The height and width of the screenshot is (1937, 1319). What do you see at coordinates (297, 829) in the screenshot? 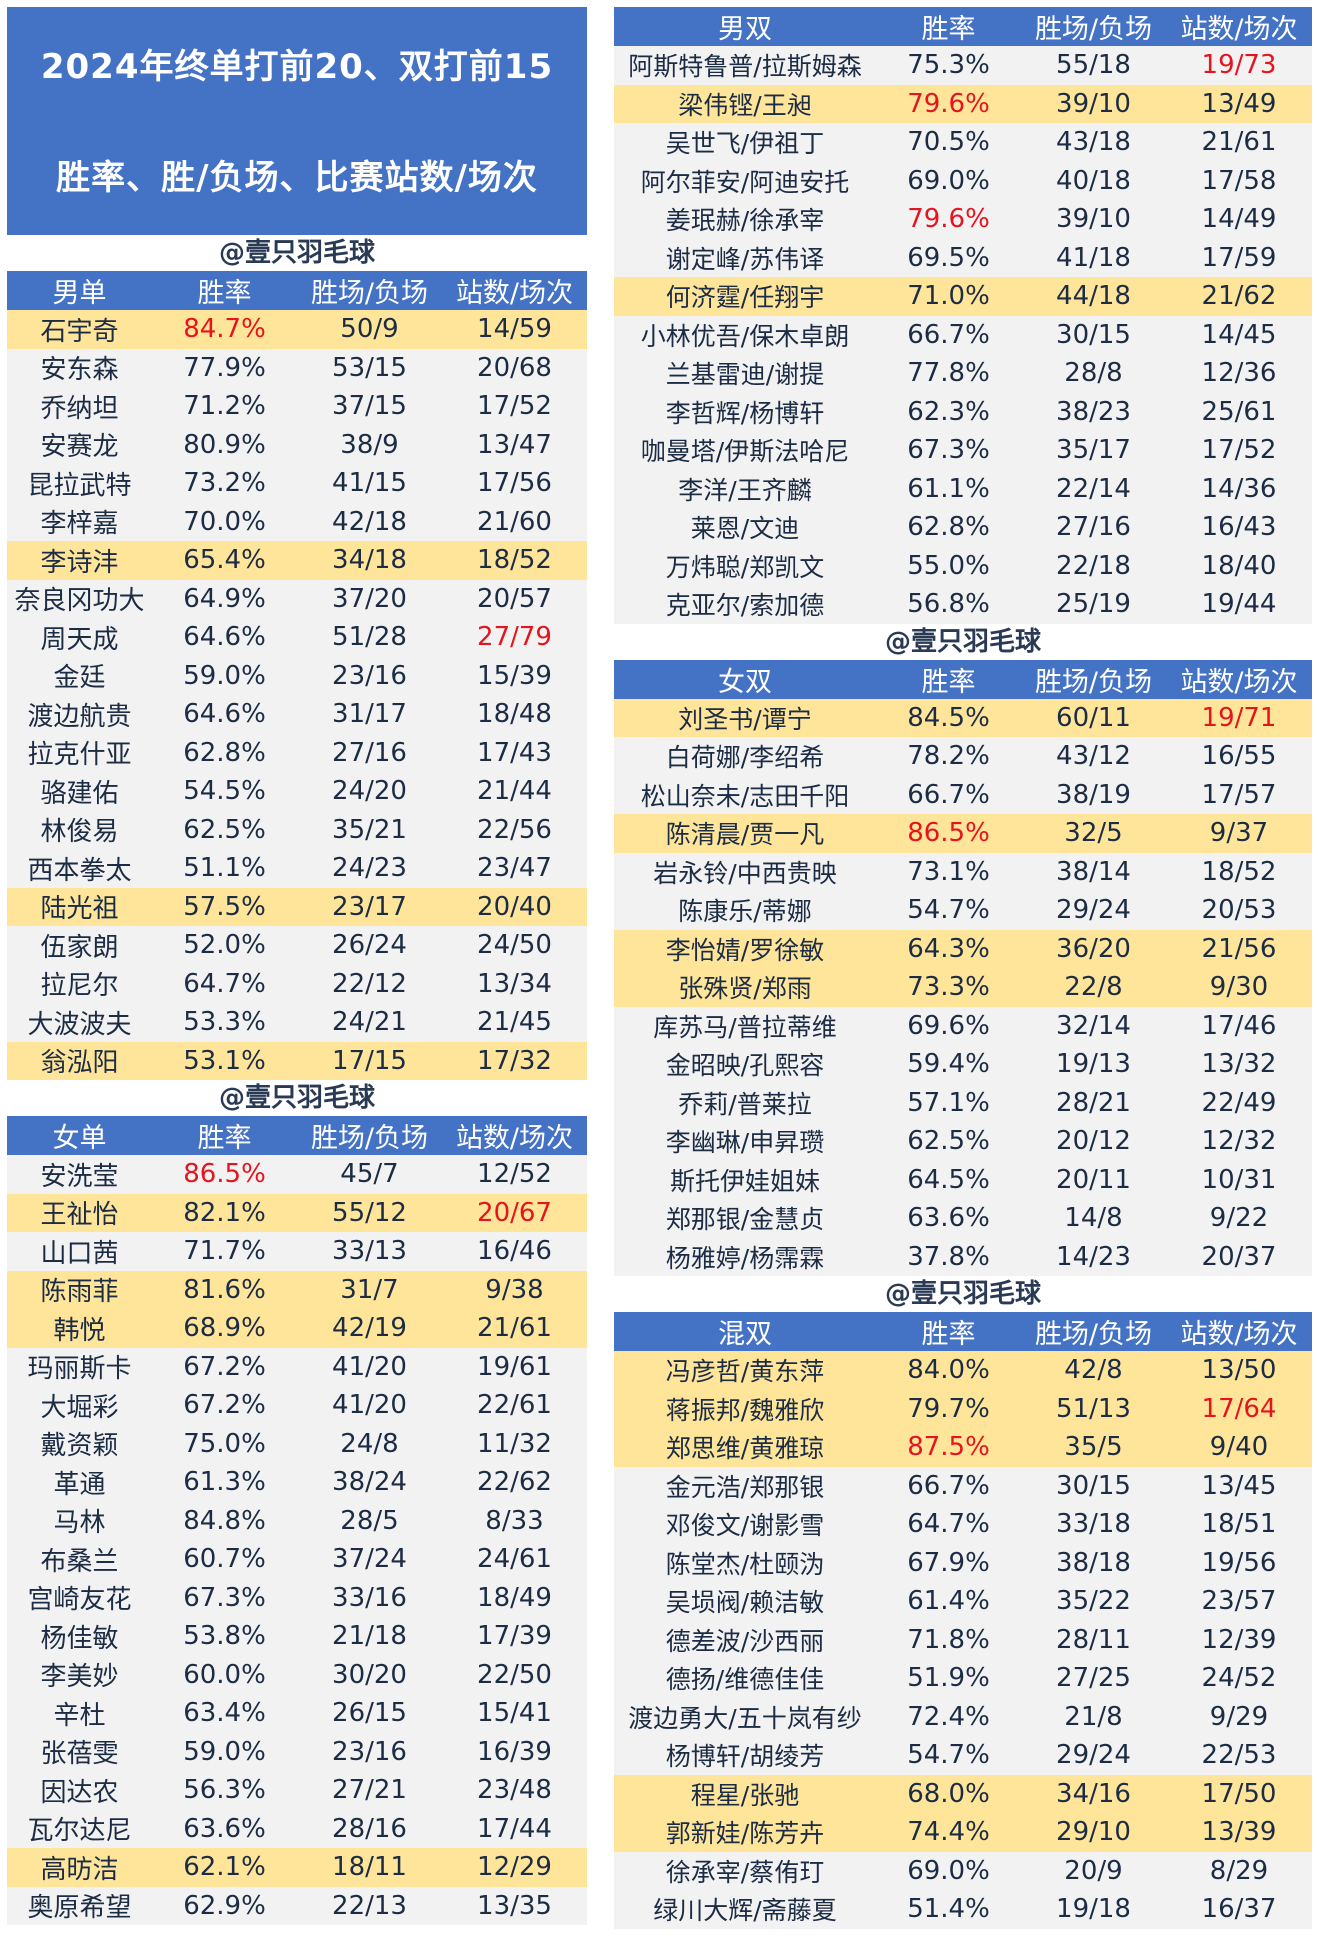
I see `table-row: 林俊易 62.5% 35/21 22/56` at bounding box center [297, 829].